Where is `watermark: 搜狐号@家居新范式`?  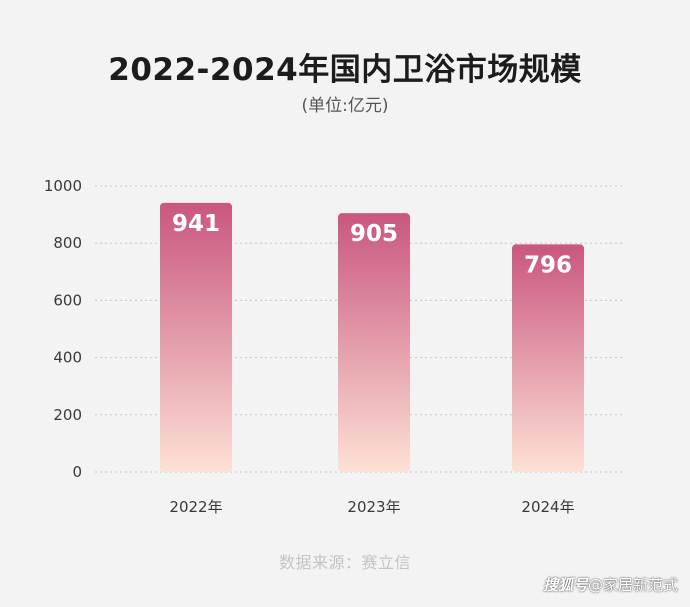 watermark: 搜狐号@家居新范式 is located at coordinates (610, 584).